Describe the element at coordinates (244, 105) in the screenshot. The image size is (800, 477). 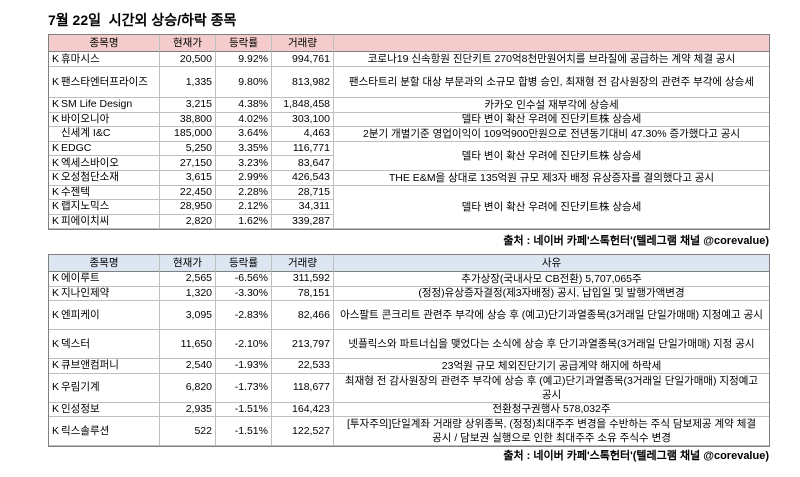
I see `change-rate: 4.38%` at that location.